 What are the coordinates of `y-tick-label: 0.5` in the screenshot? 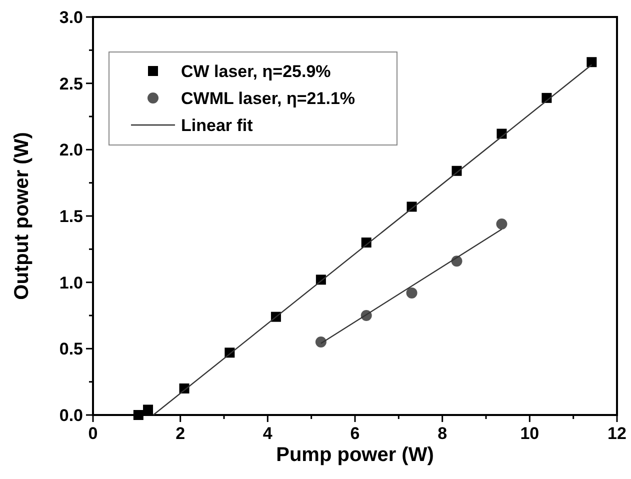 It's located at (71, 349).